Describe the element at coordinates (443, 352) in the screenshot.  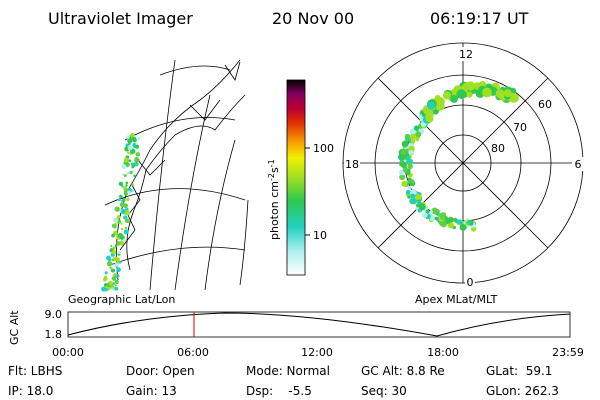
I see `time-label: 18:00` at that location.